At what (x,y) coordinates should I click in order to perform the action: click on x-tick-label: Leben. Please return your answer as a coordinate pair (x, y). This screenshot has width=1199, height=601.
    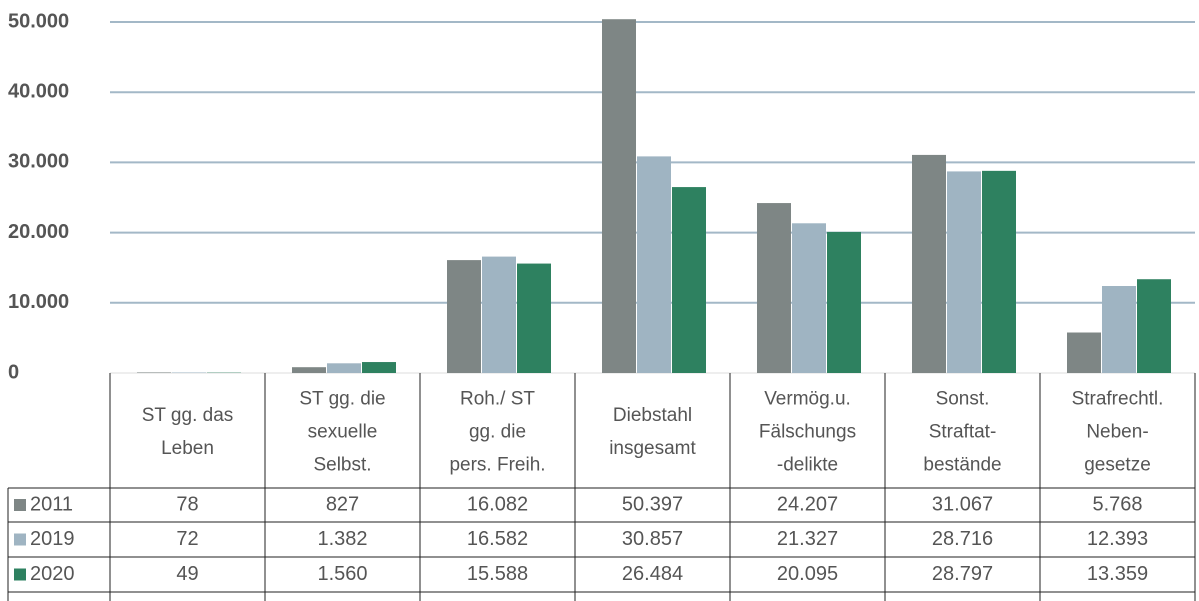
    Looking at the image, I should click on (187, 448).